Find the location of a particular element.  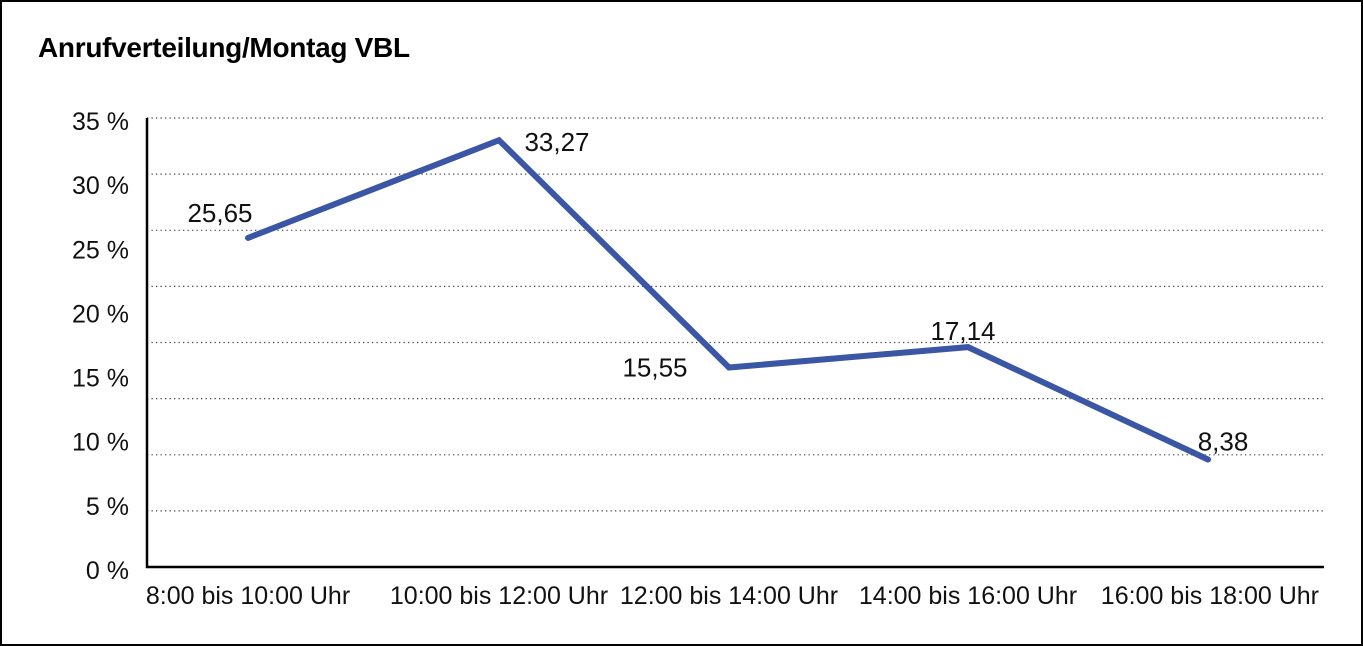

y-axis-tick-label: 15 % is located at coordinates (100, 379).